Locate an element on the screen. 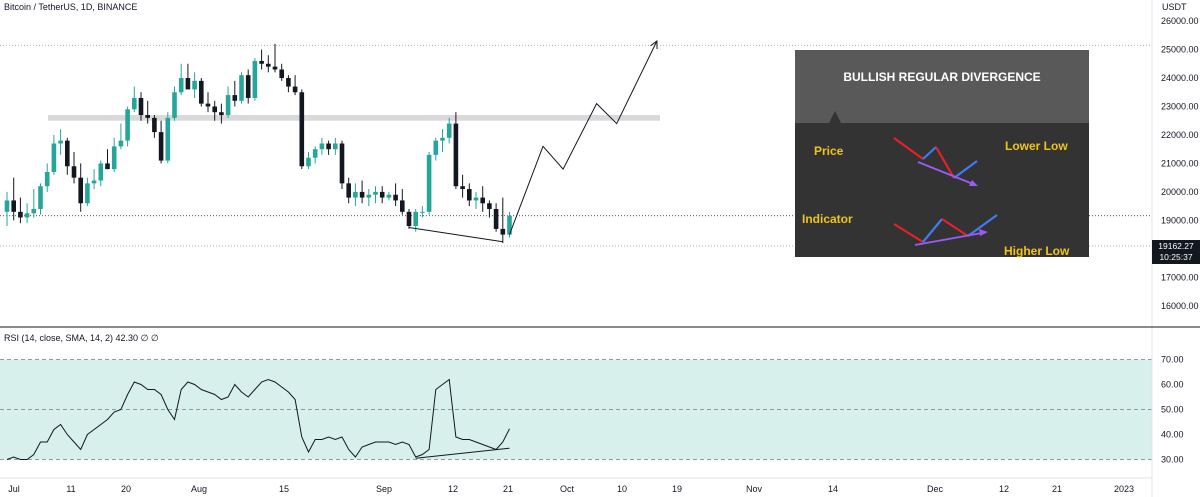 The width and height of the screenshot is (1200, 497). time-tick-label: 15 is located at coordinates (284, 489).